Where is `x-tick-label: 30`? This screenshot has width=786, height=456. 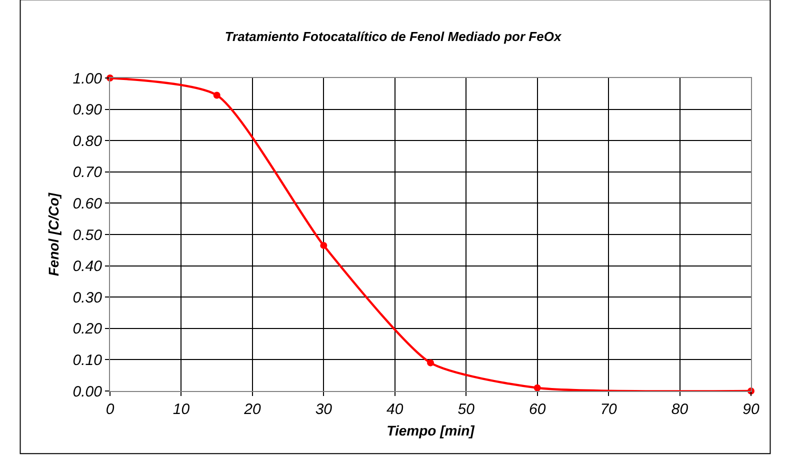
x-tick-label: 30 is located at coordinates (324, 409).